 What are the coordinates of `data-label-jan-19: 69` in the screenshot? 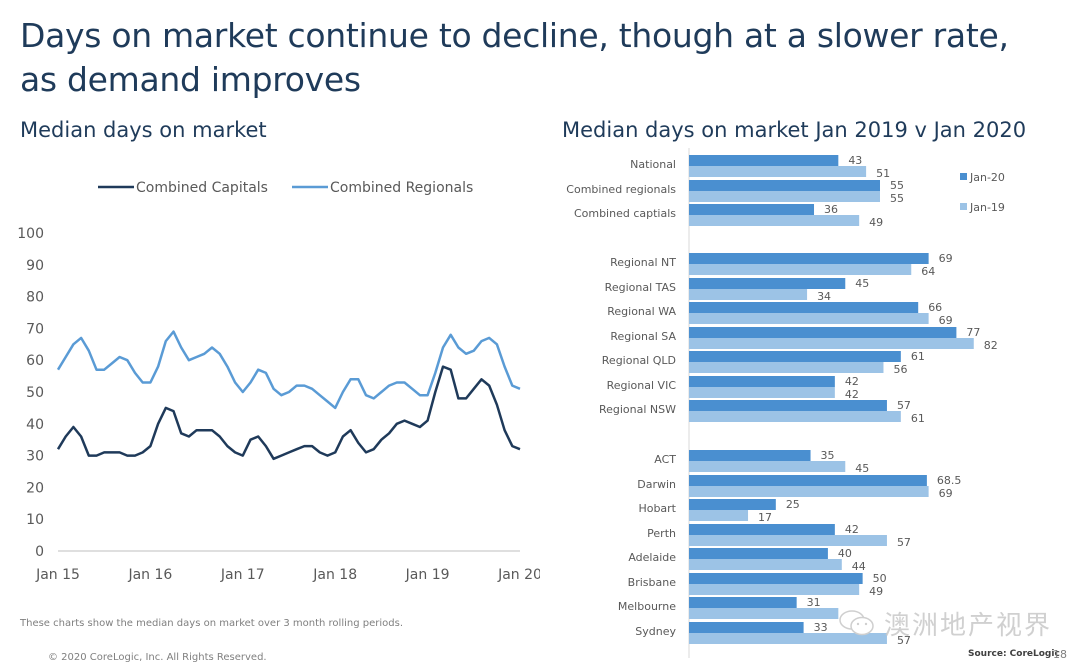 It's located at (946, 320).